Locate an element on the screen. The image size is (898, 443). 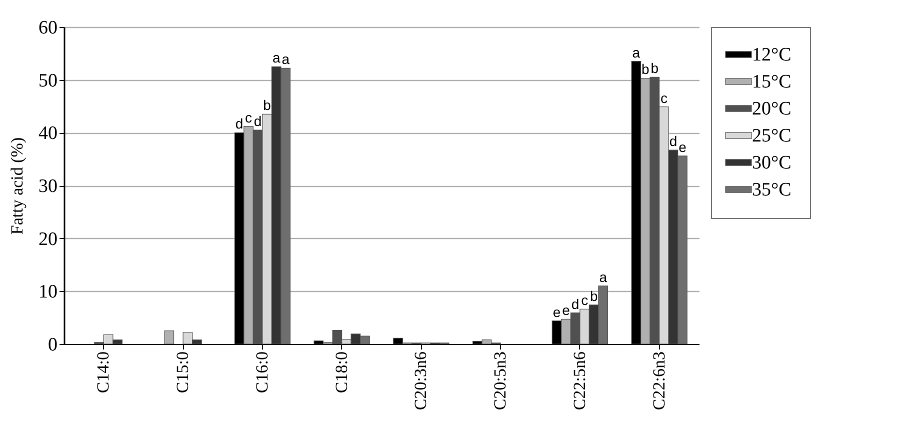
legend-label: 25°C is located at coordinates (772, 136).